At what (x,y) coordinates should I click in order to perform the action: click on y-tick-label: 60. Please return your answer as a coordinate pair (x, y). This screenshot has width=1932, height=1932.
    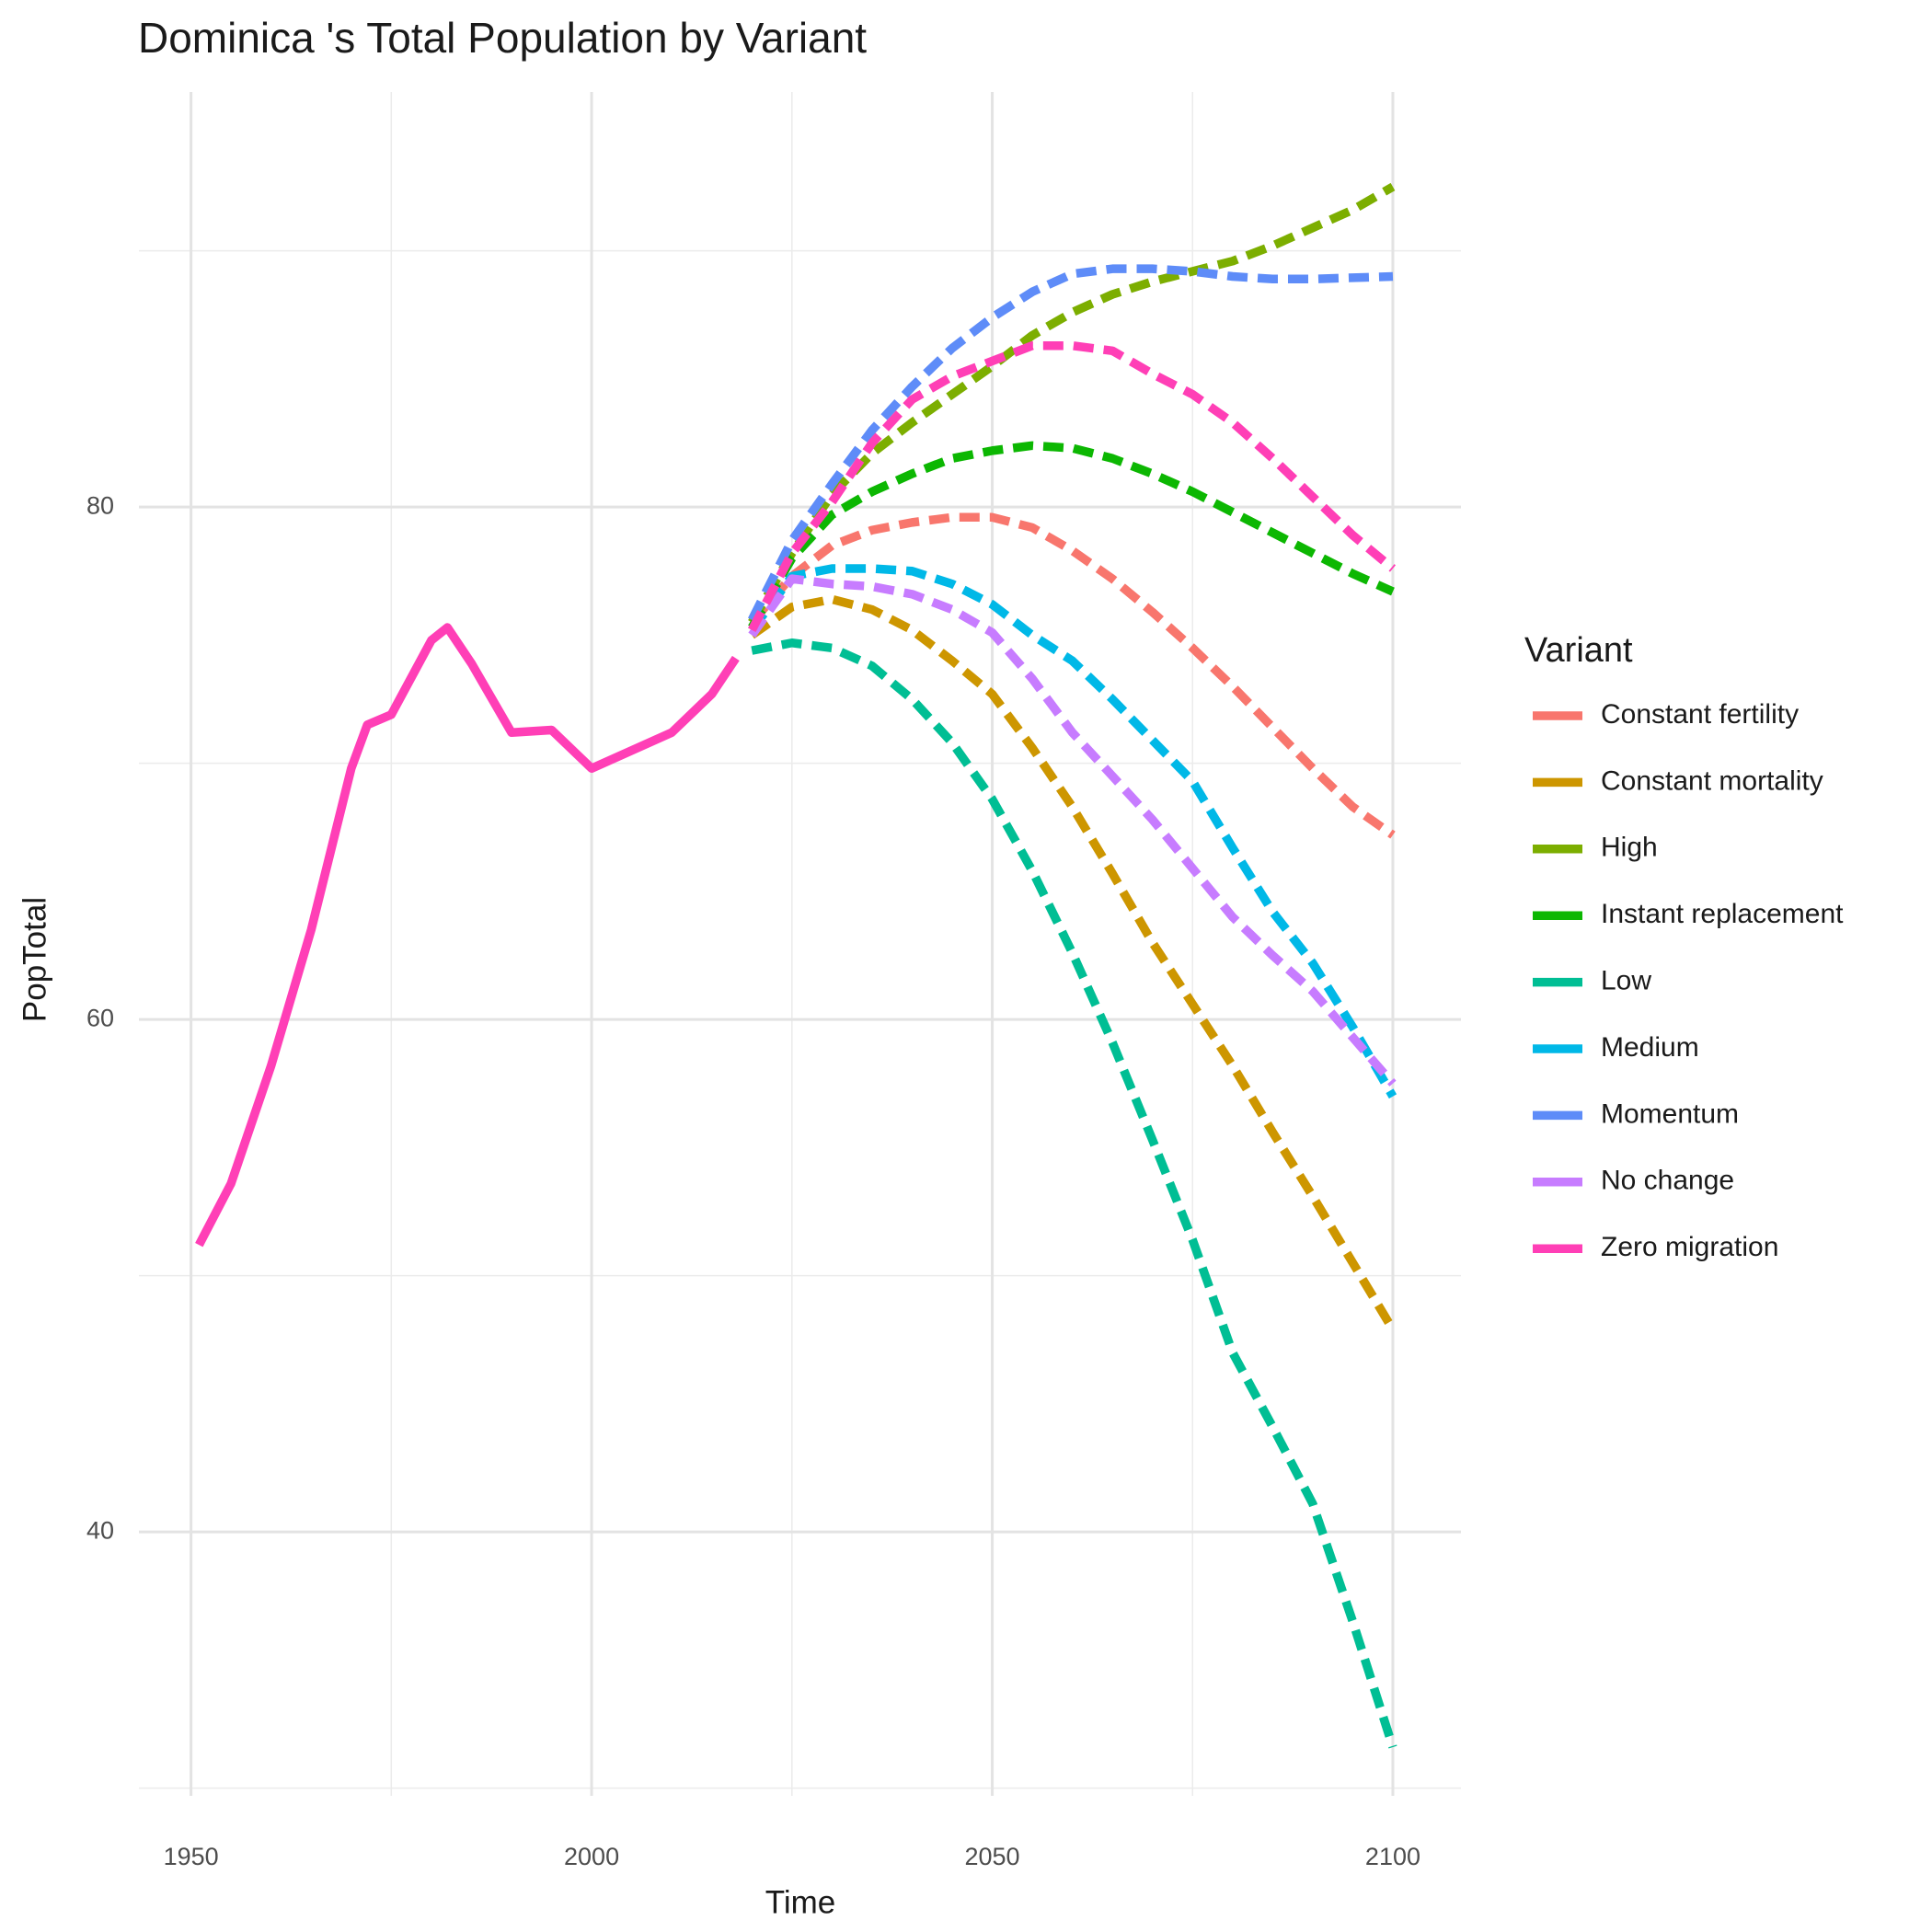
    Looking at the image, I should click on (100, 1018).